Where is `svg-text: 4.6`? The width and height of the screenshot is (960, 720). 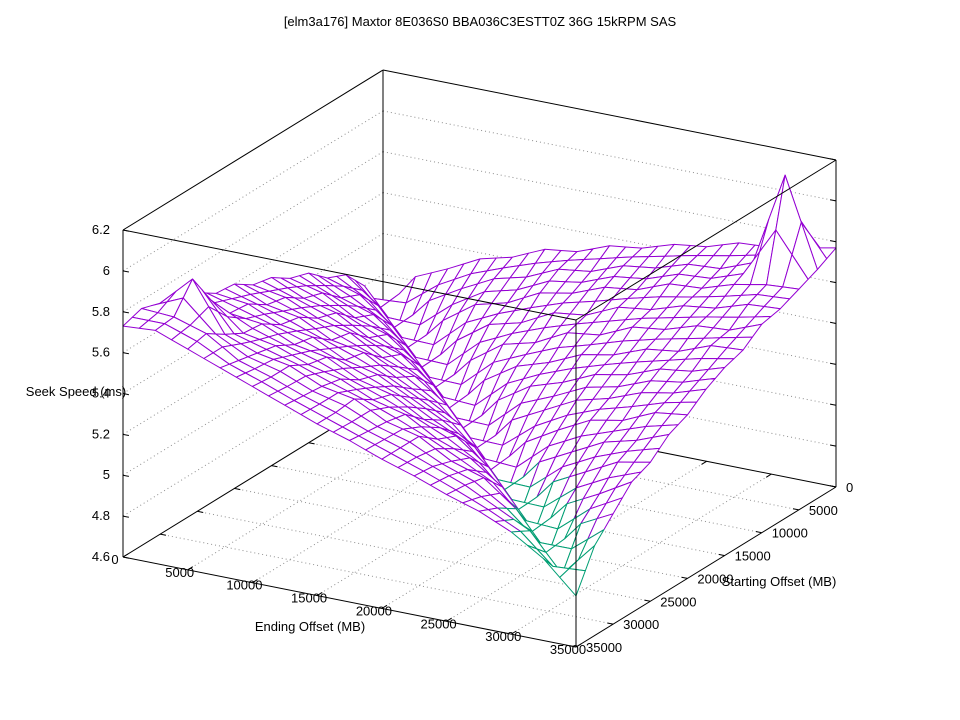 svg-text: 4.6 is located at coordinates (101, 556).